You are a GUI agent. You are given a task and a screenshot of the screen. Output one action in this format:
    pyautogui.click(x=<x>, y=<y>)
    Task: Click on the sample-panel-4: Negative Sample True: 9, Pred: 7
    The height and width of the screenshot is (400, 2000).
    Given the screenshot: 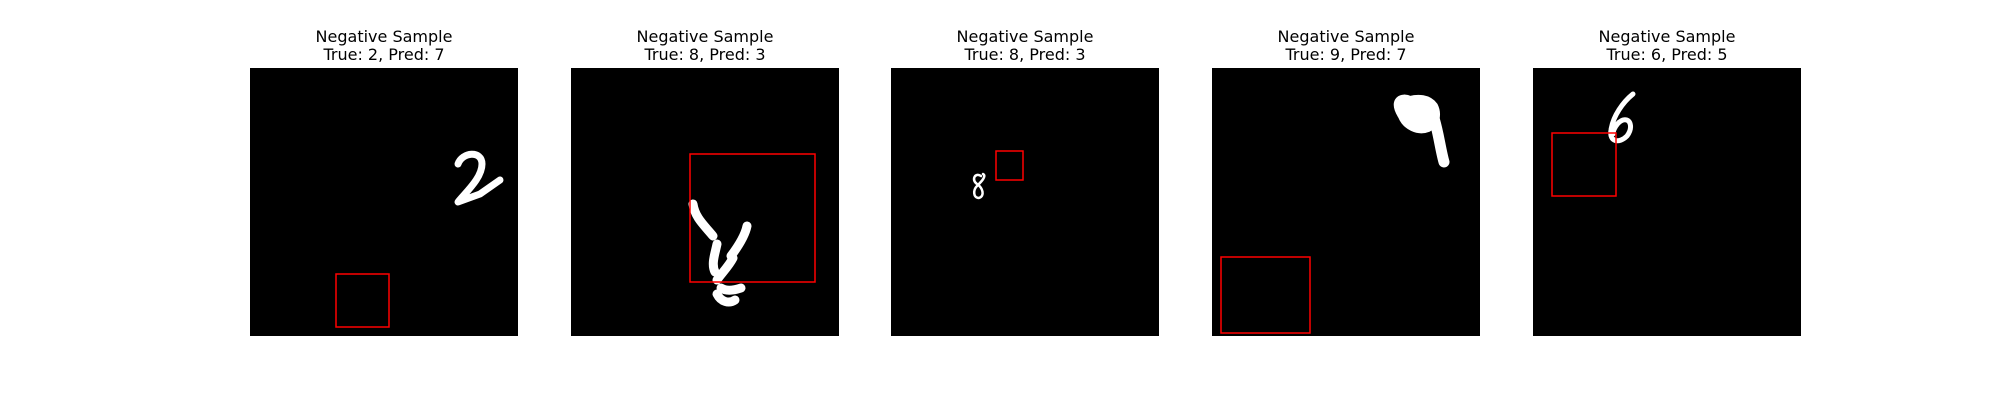 What is the action you would take?
    pyautogui.click(x=1346, y=200)
    